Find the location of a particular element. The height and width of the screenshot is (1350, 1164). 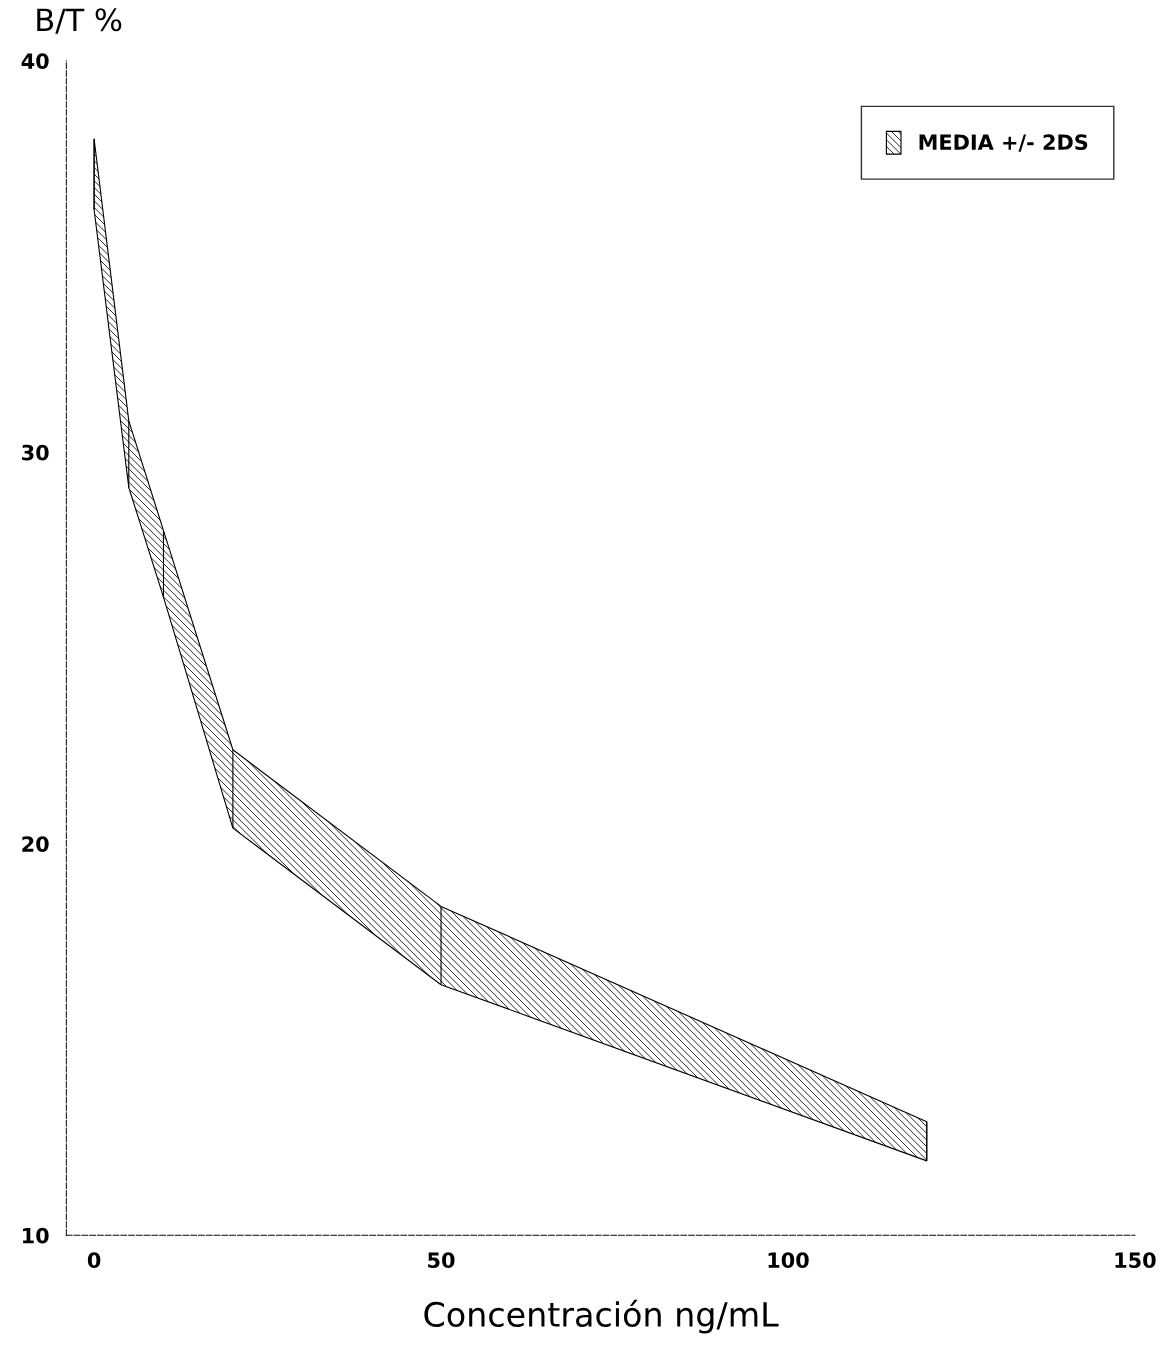

x-tick-label: 50 is located at coordinates (441, 1260).